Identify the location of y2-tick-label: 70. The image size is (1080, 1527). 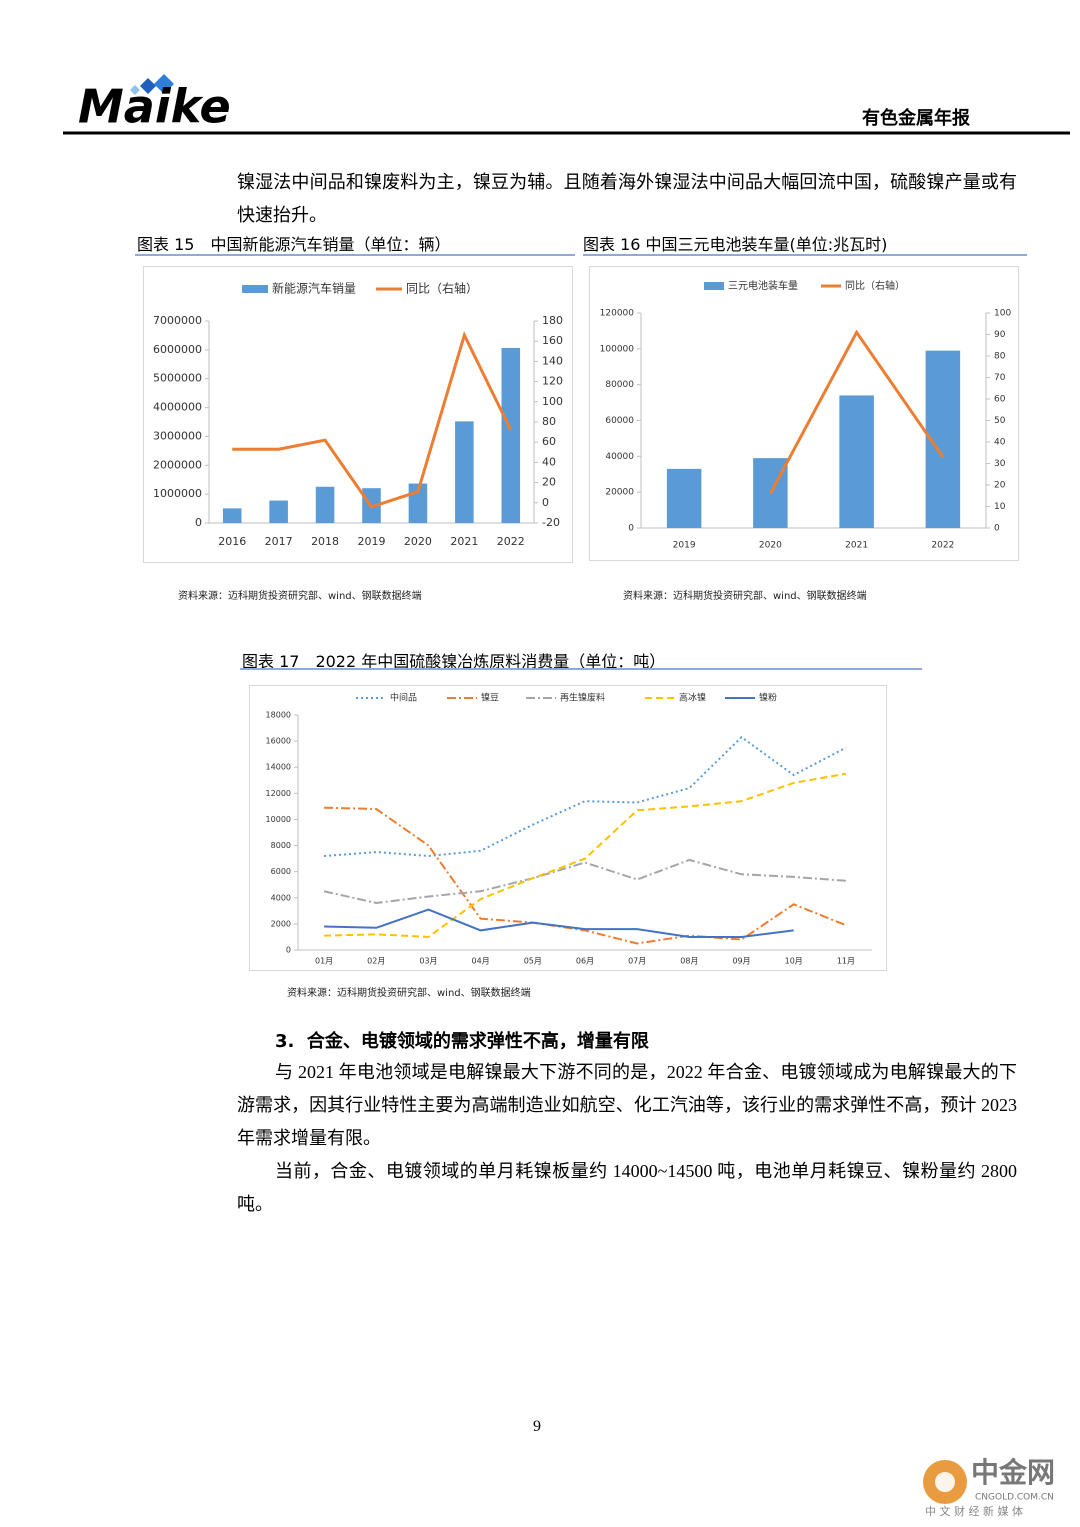
(1000, 378).